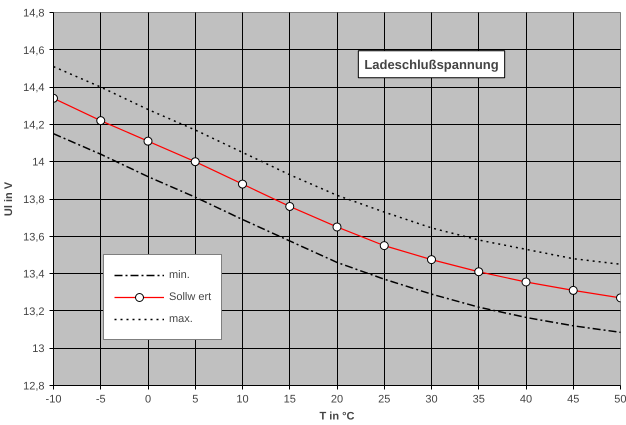  I want to click on y-tick-label: 14,6, so click(34, 50).